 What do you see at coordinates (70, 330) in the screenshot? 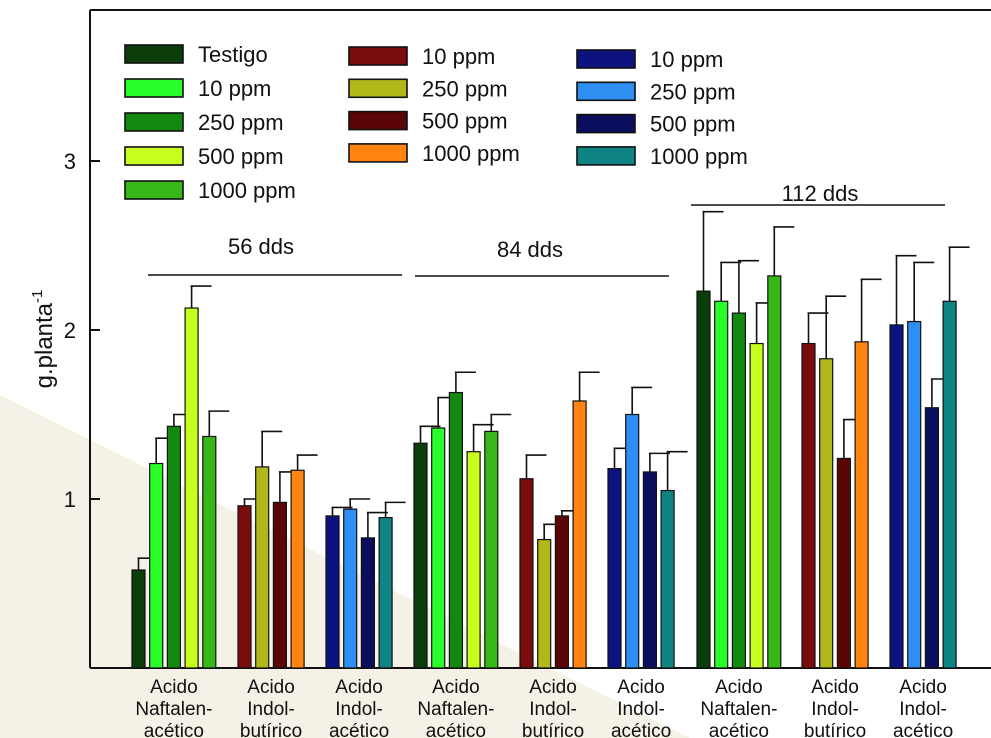
I see `y-tick-label: 2` at bounding box center [70, 330].